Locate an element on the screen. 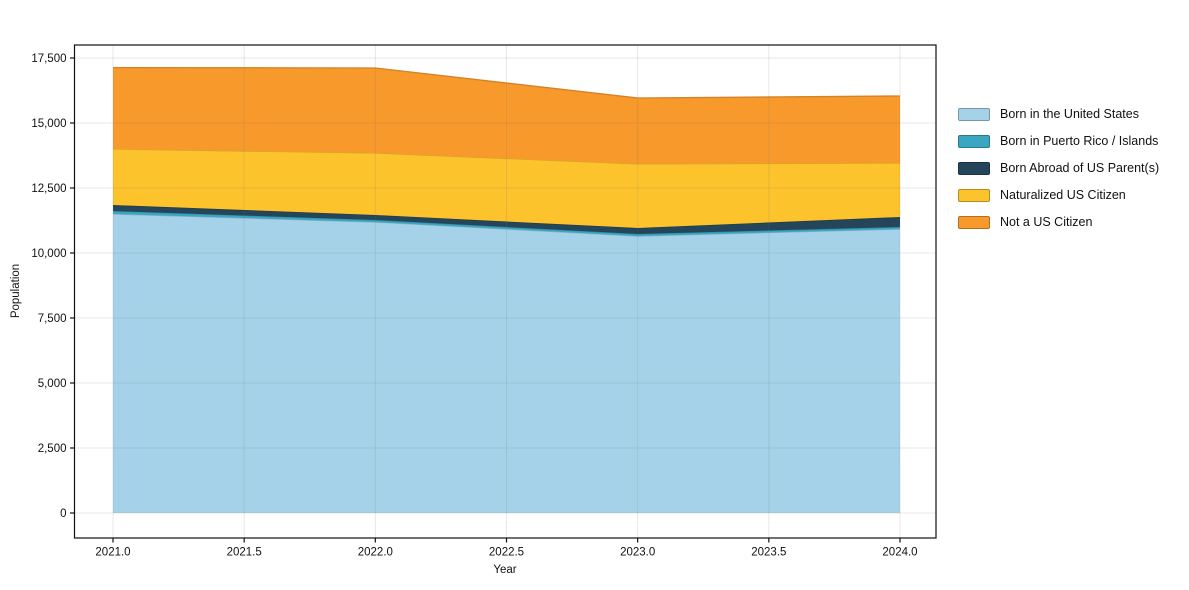 The height and width of the screenshot is (590, 1189). x-tick-label: 2023.5 is located at coordinates (768, 553).